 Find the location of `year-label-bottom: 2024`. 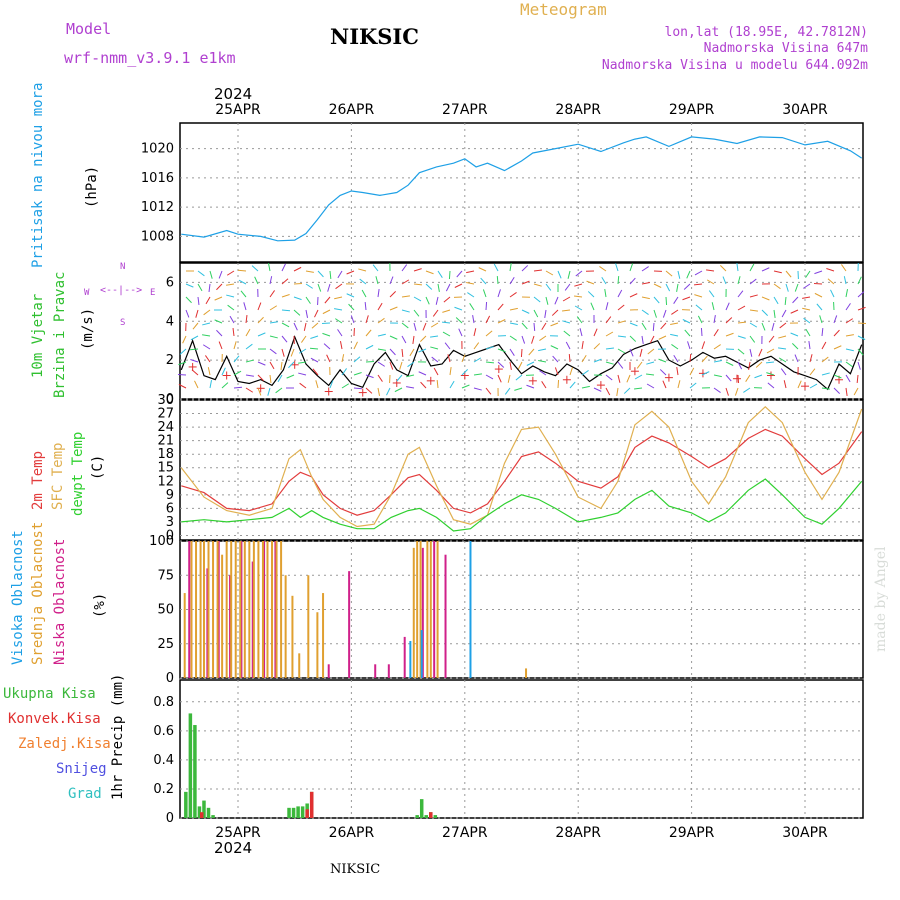

year-label-bottom: 2024 is located at coordinates (233, 848).